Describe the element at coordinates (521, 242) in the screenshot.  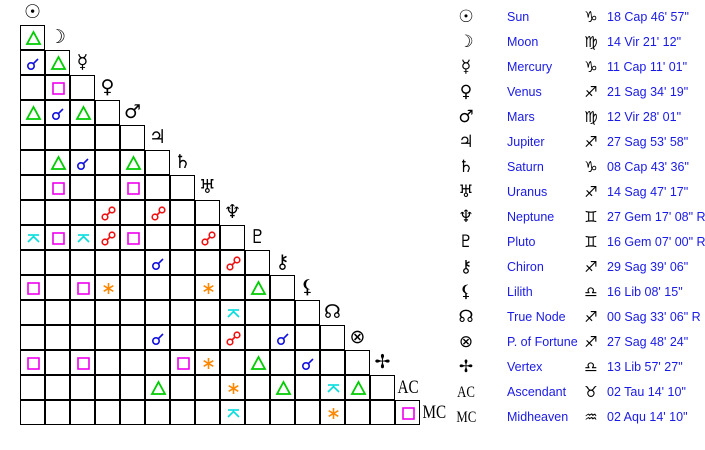
I see `planet-name: Pluto` at that location.